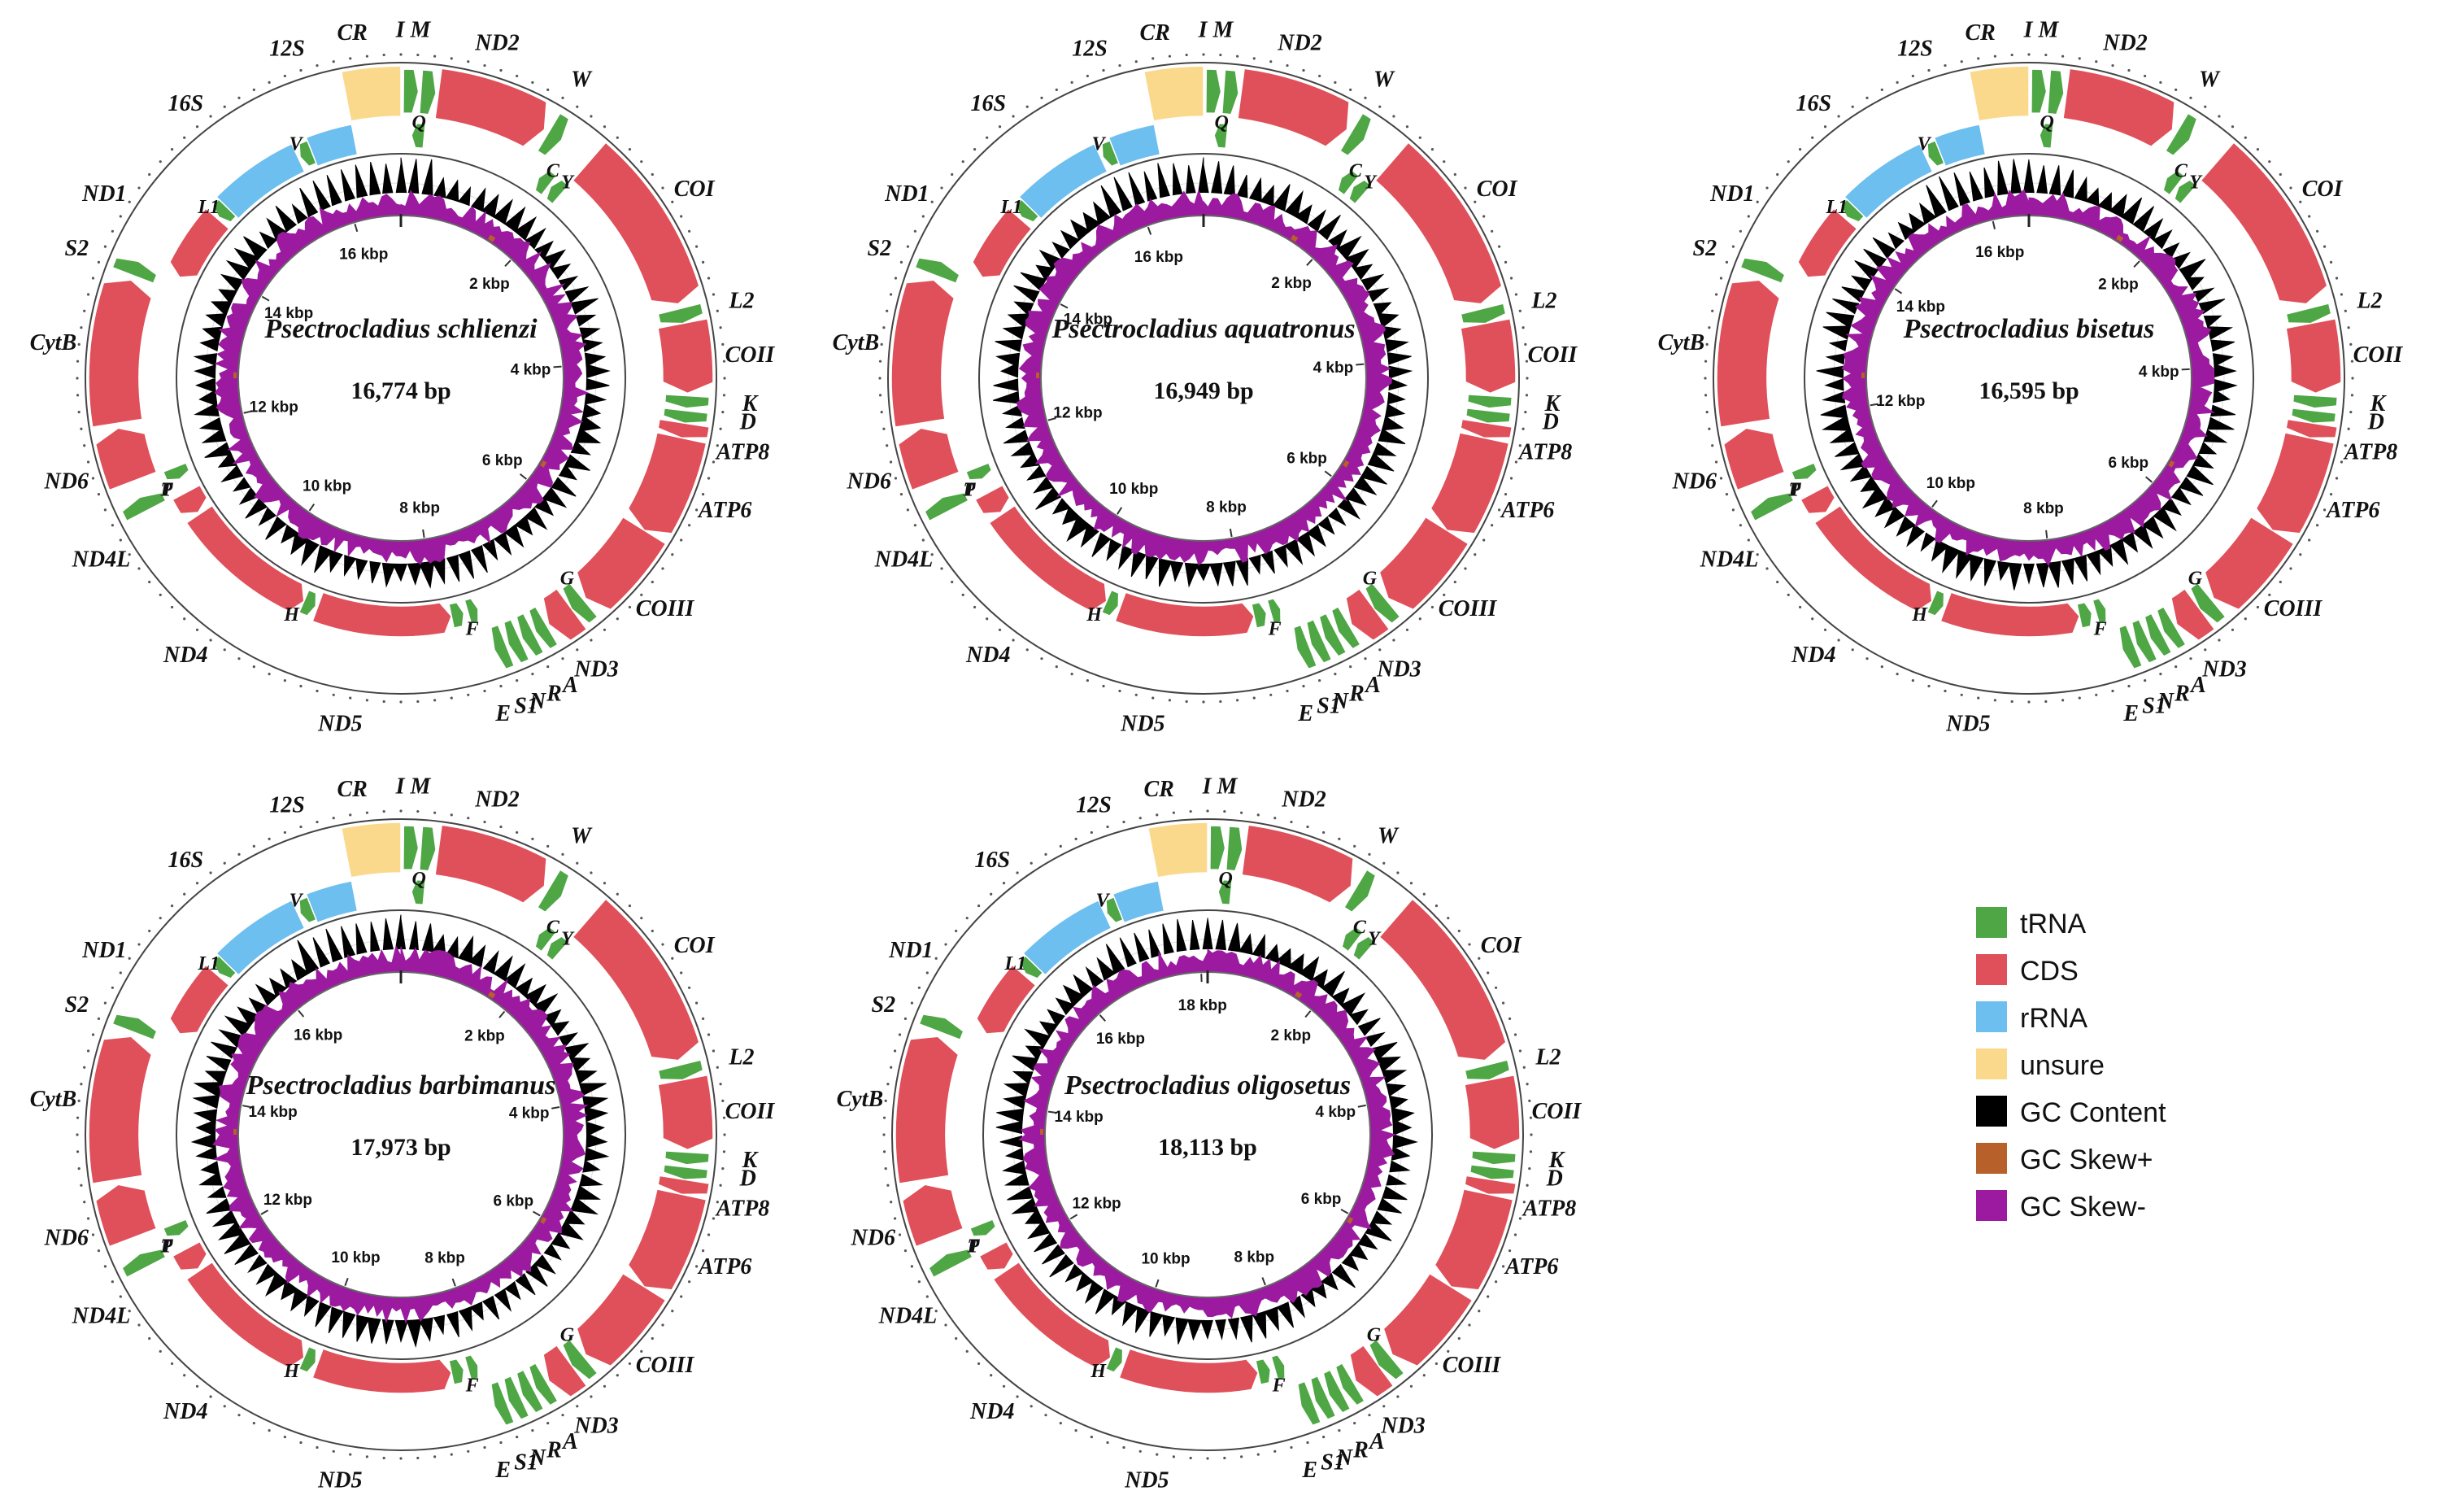 This screenshot has height=1504, width=2464. I want to click on gene-label: ND6, so click(873, 1238).